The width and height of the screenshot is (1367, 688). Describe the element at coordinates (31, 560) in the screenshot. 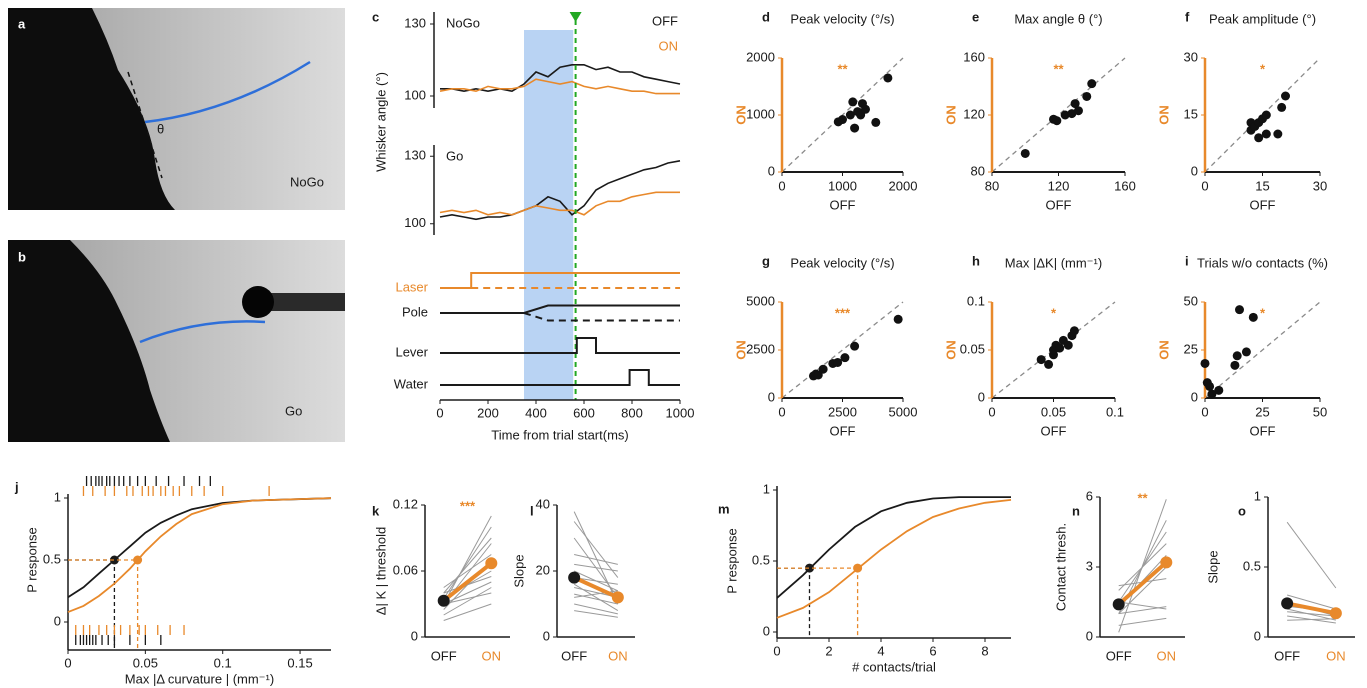

I see `y-axis-label: P response` at that location.